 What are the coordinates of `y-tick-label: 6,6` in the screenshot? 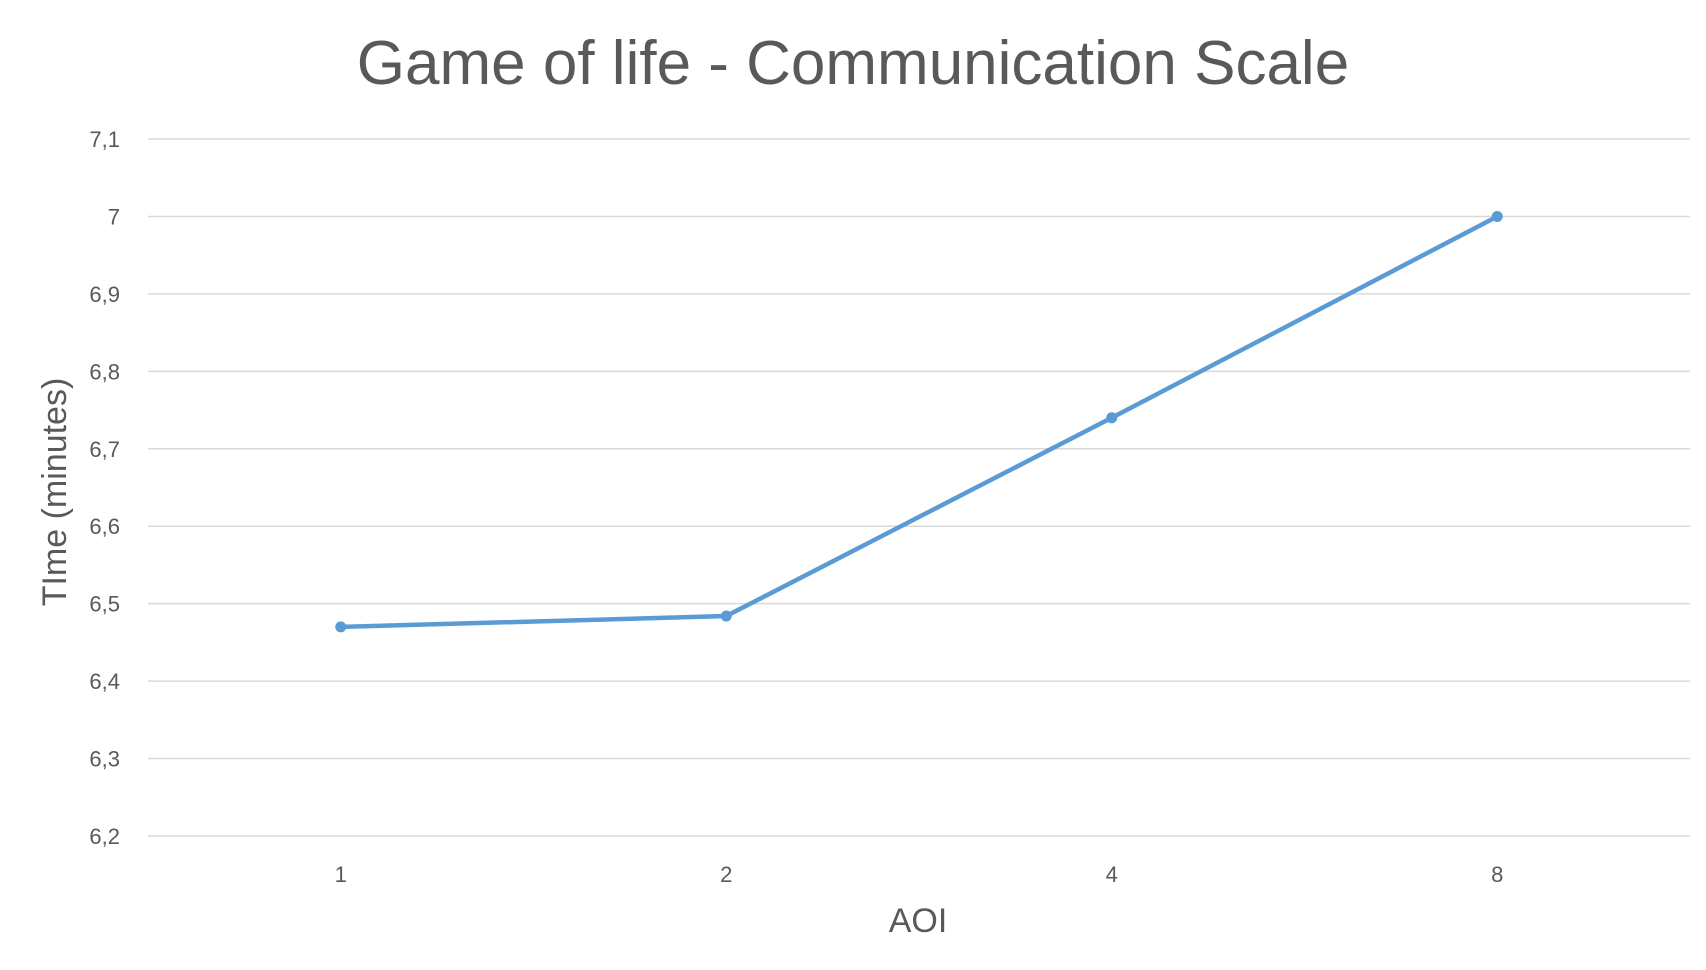 It's located at (104, 526).